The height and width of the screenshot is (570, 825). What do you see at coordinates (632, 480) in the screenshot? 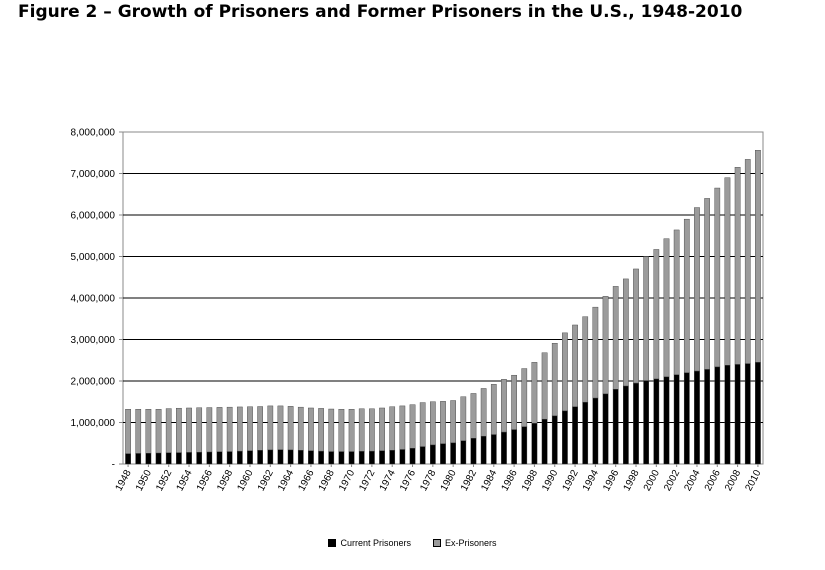
I see `x-tick-label: 1998` at bounding box center [632, 480].